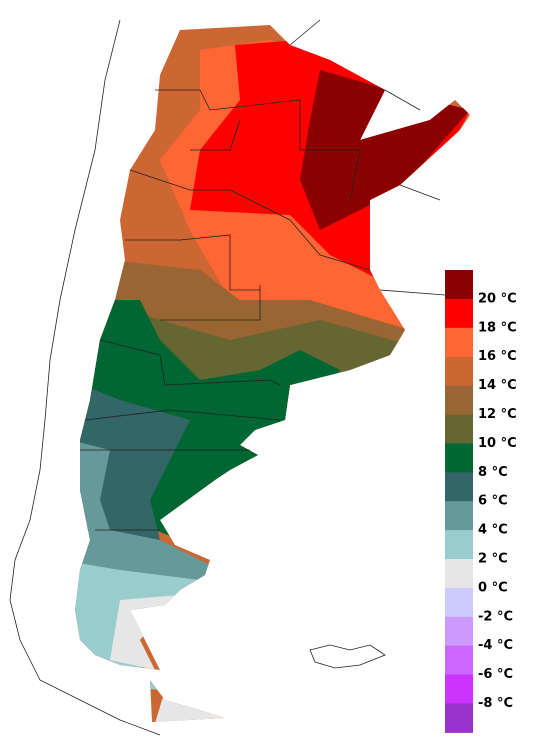  What do you see at coordinates (347, 656) in the screenshot?
I see `falkland-islands` at bounding box center [347, 656].